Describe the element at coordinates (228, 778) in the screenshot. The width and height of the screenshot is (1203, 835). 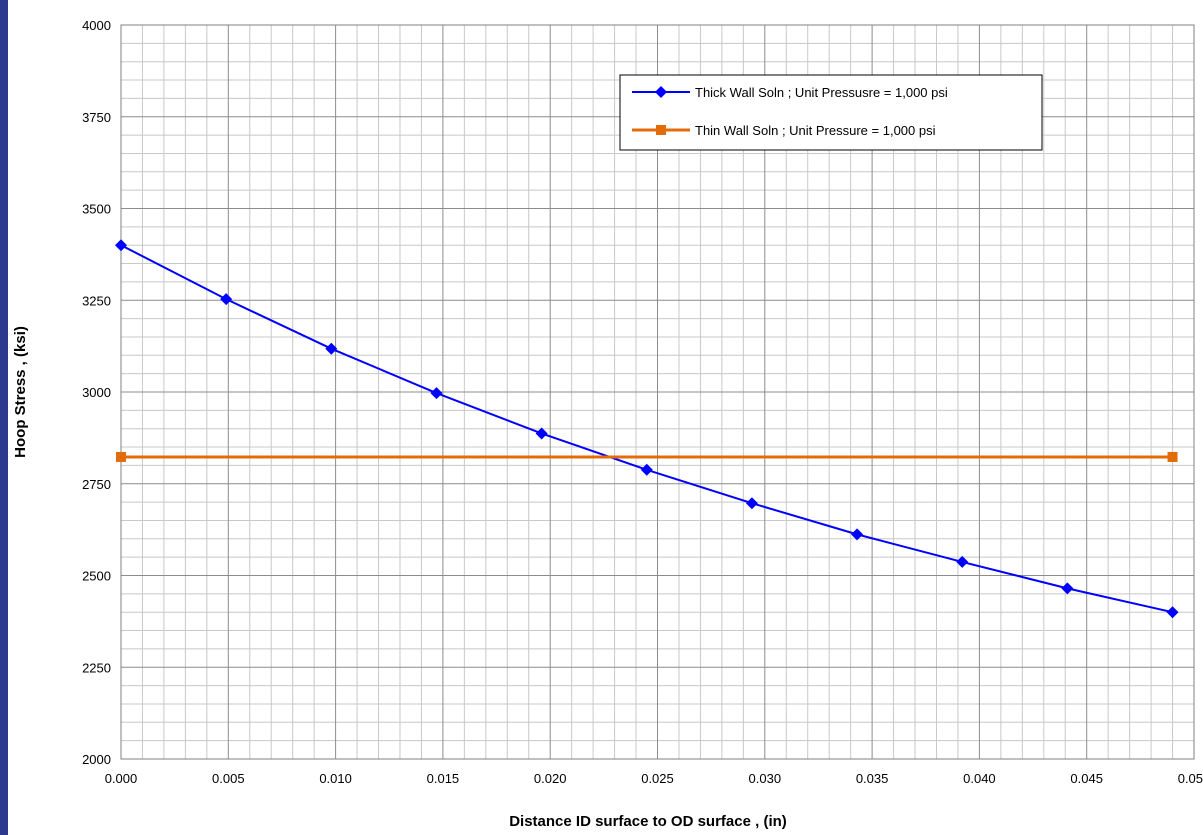
I see `x-tick-label: 0.005` at that location.